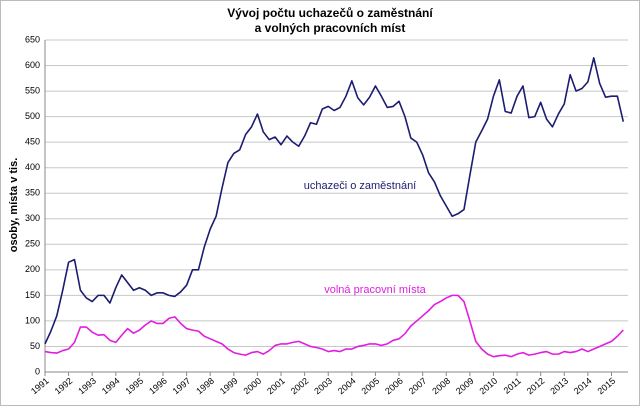  Describe the element at coordinates (32, 218) in the screenshot. I see `y-tick-label: 300` at that location.